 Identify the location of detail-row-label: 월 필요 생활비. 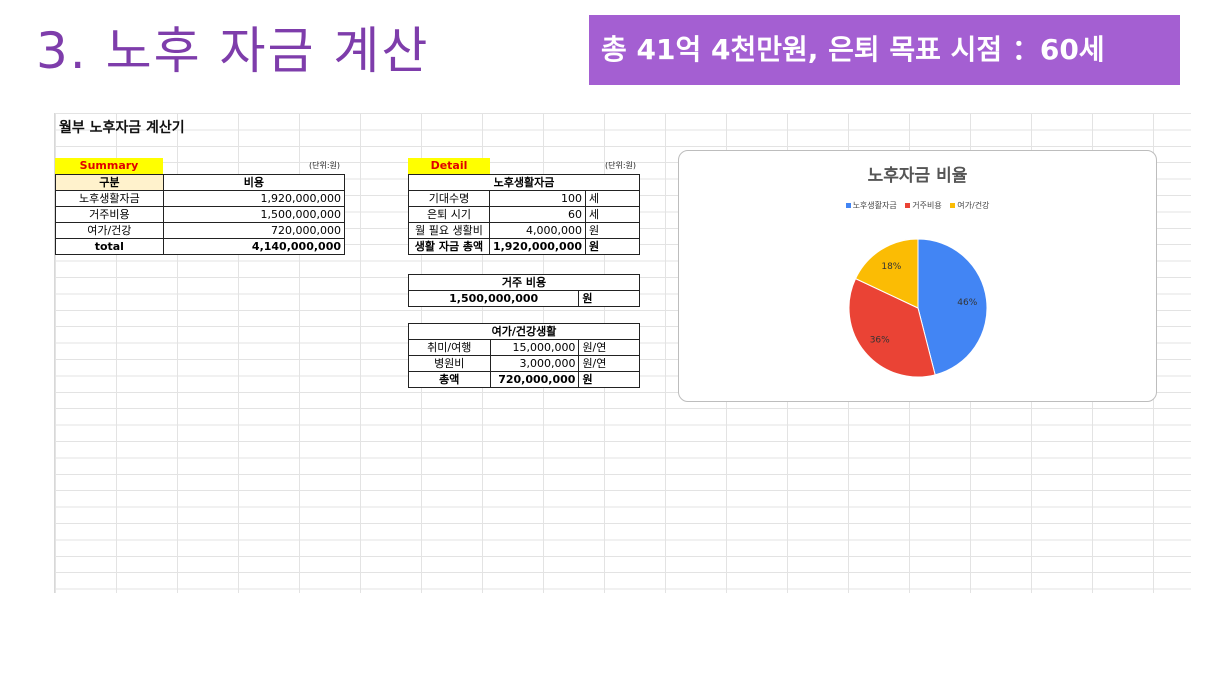
(449, 230).